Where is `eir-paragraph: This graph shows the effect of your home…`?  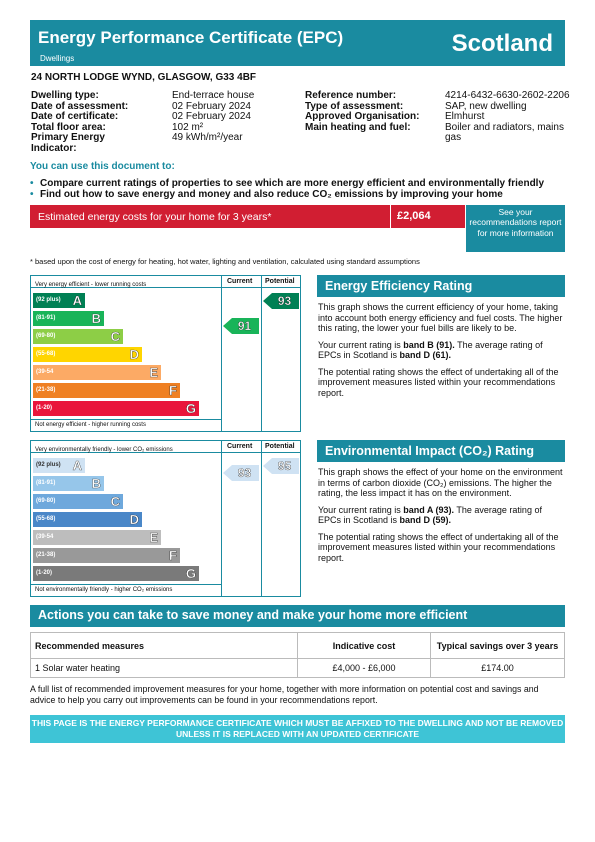 eir-paragraph: This graph shows the effect of your home… is located at coordinates (440, 482).